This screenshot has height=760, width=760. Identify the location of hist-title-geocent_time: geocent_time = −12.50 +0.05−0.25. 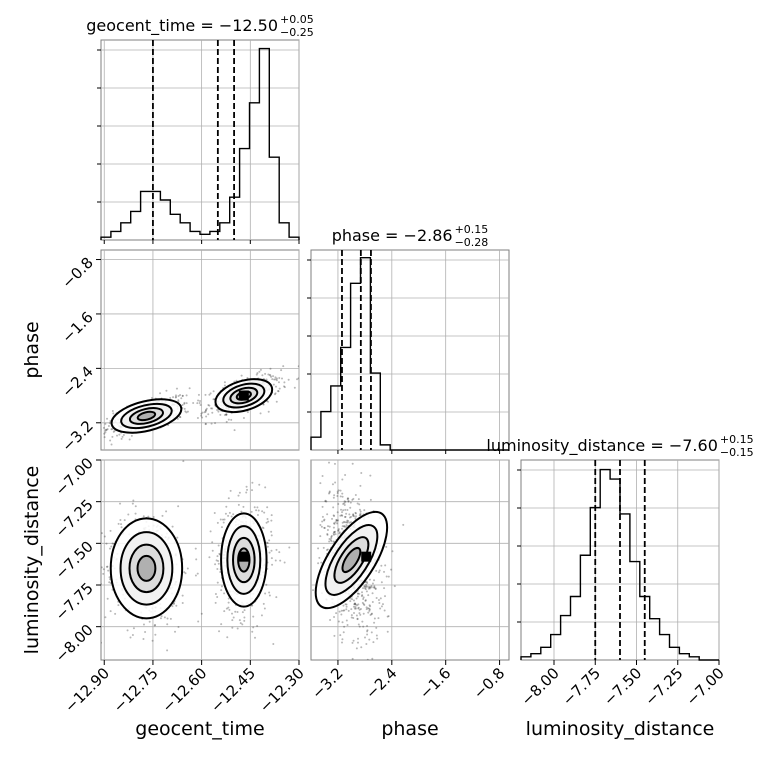
(200, 26).